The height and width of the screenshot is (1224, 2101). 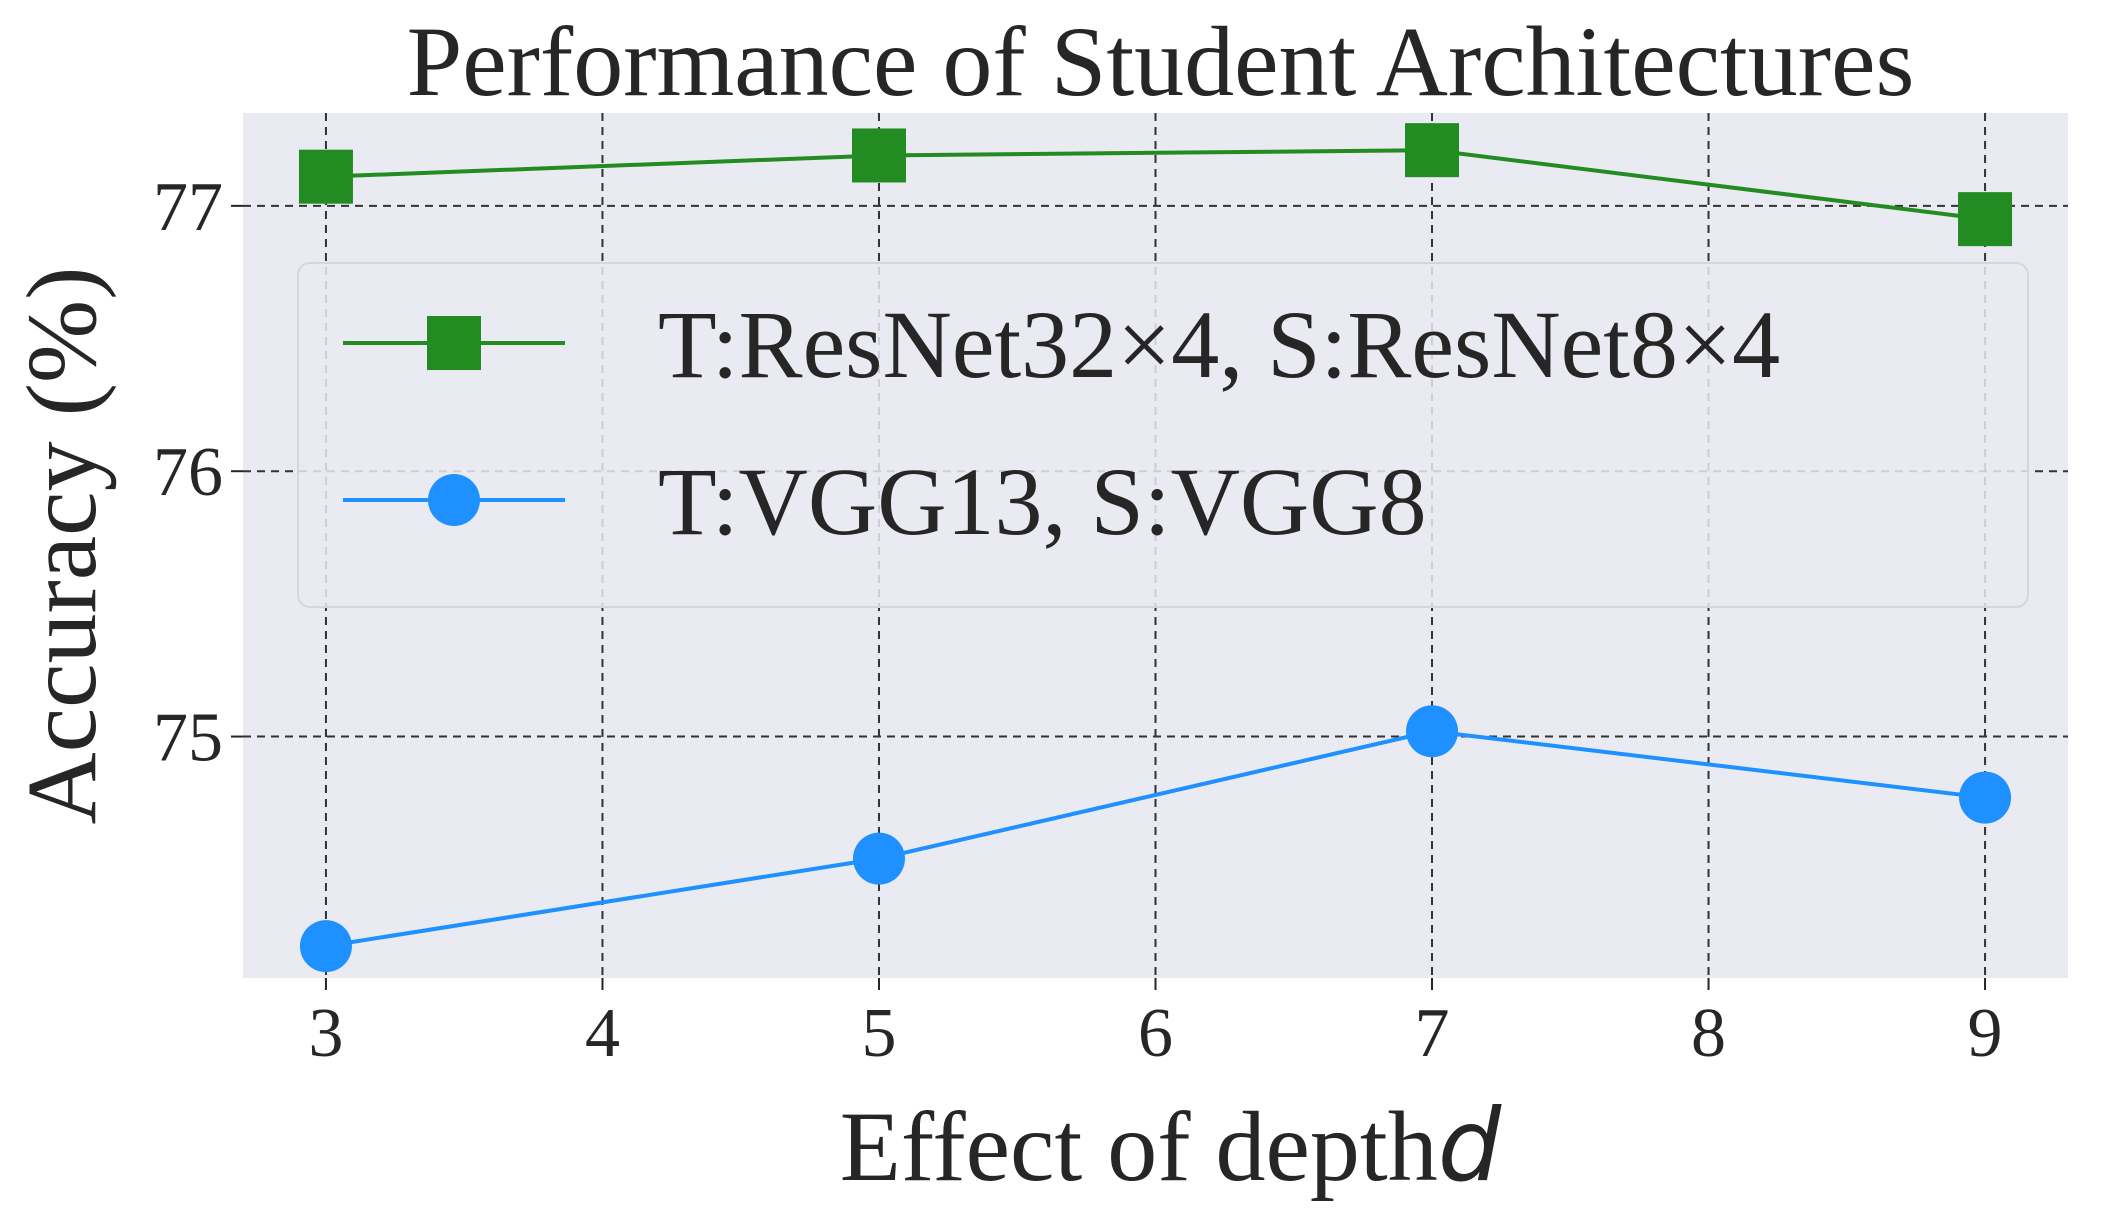 I want to click on x-axis-label-variable: d, so click(x=1470, y=1145).